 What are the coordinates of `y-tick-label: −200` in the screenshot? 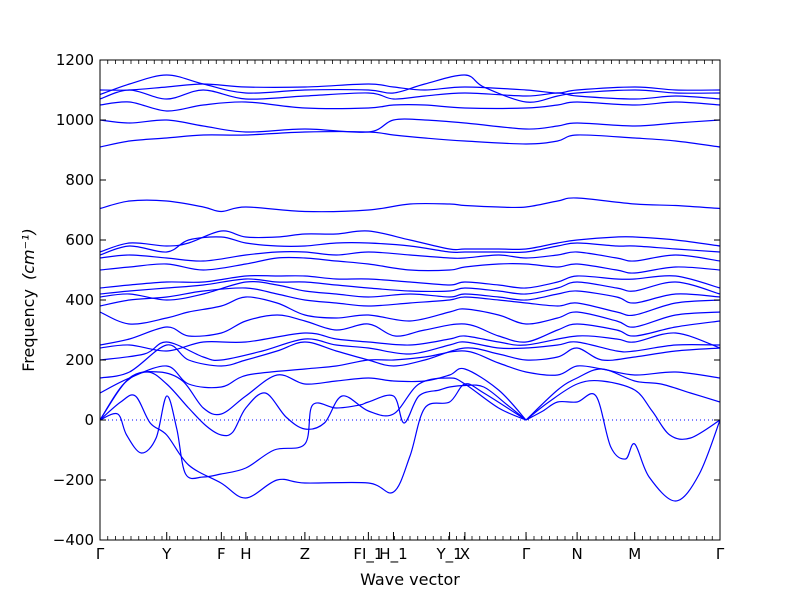 It's located at (73, 480).